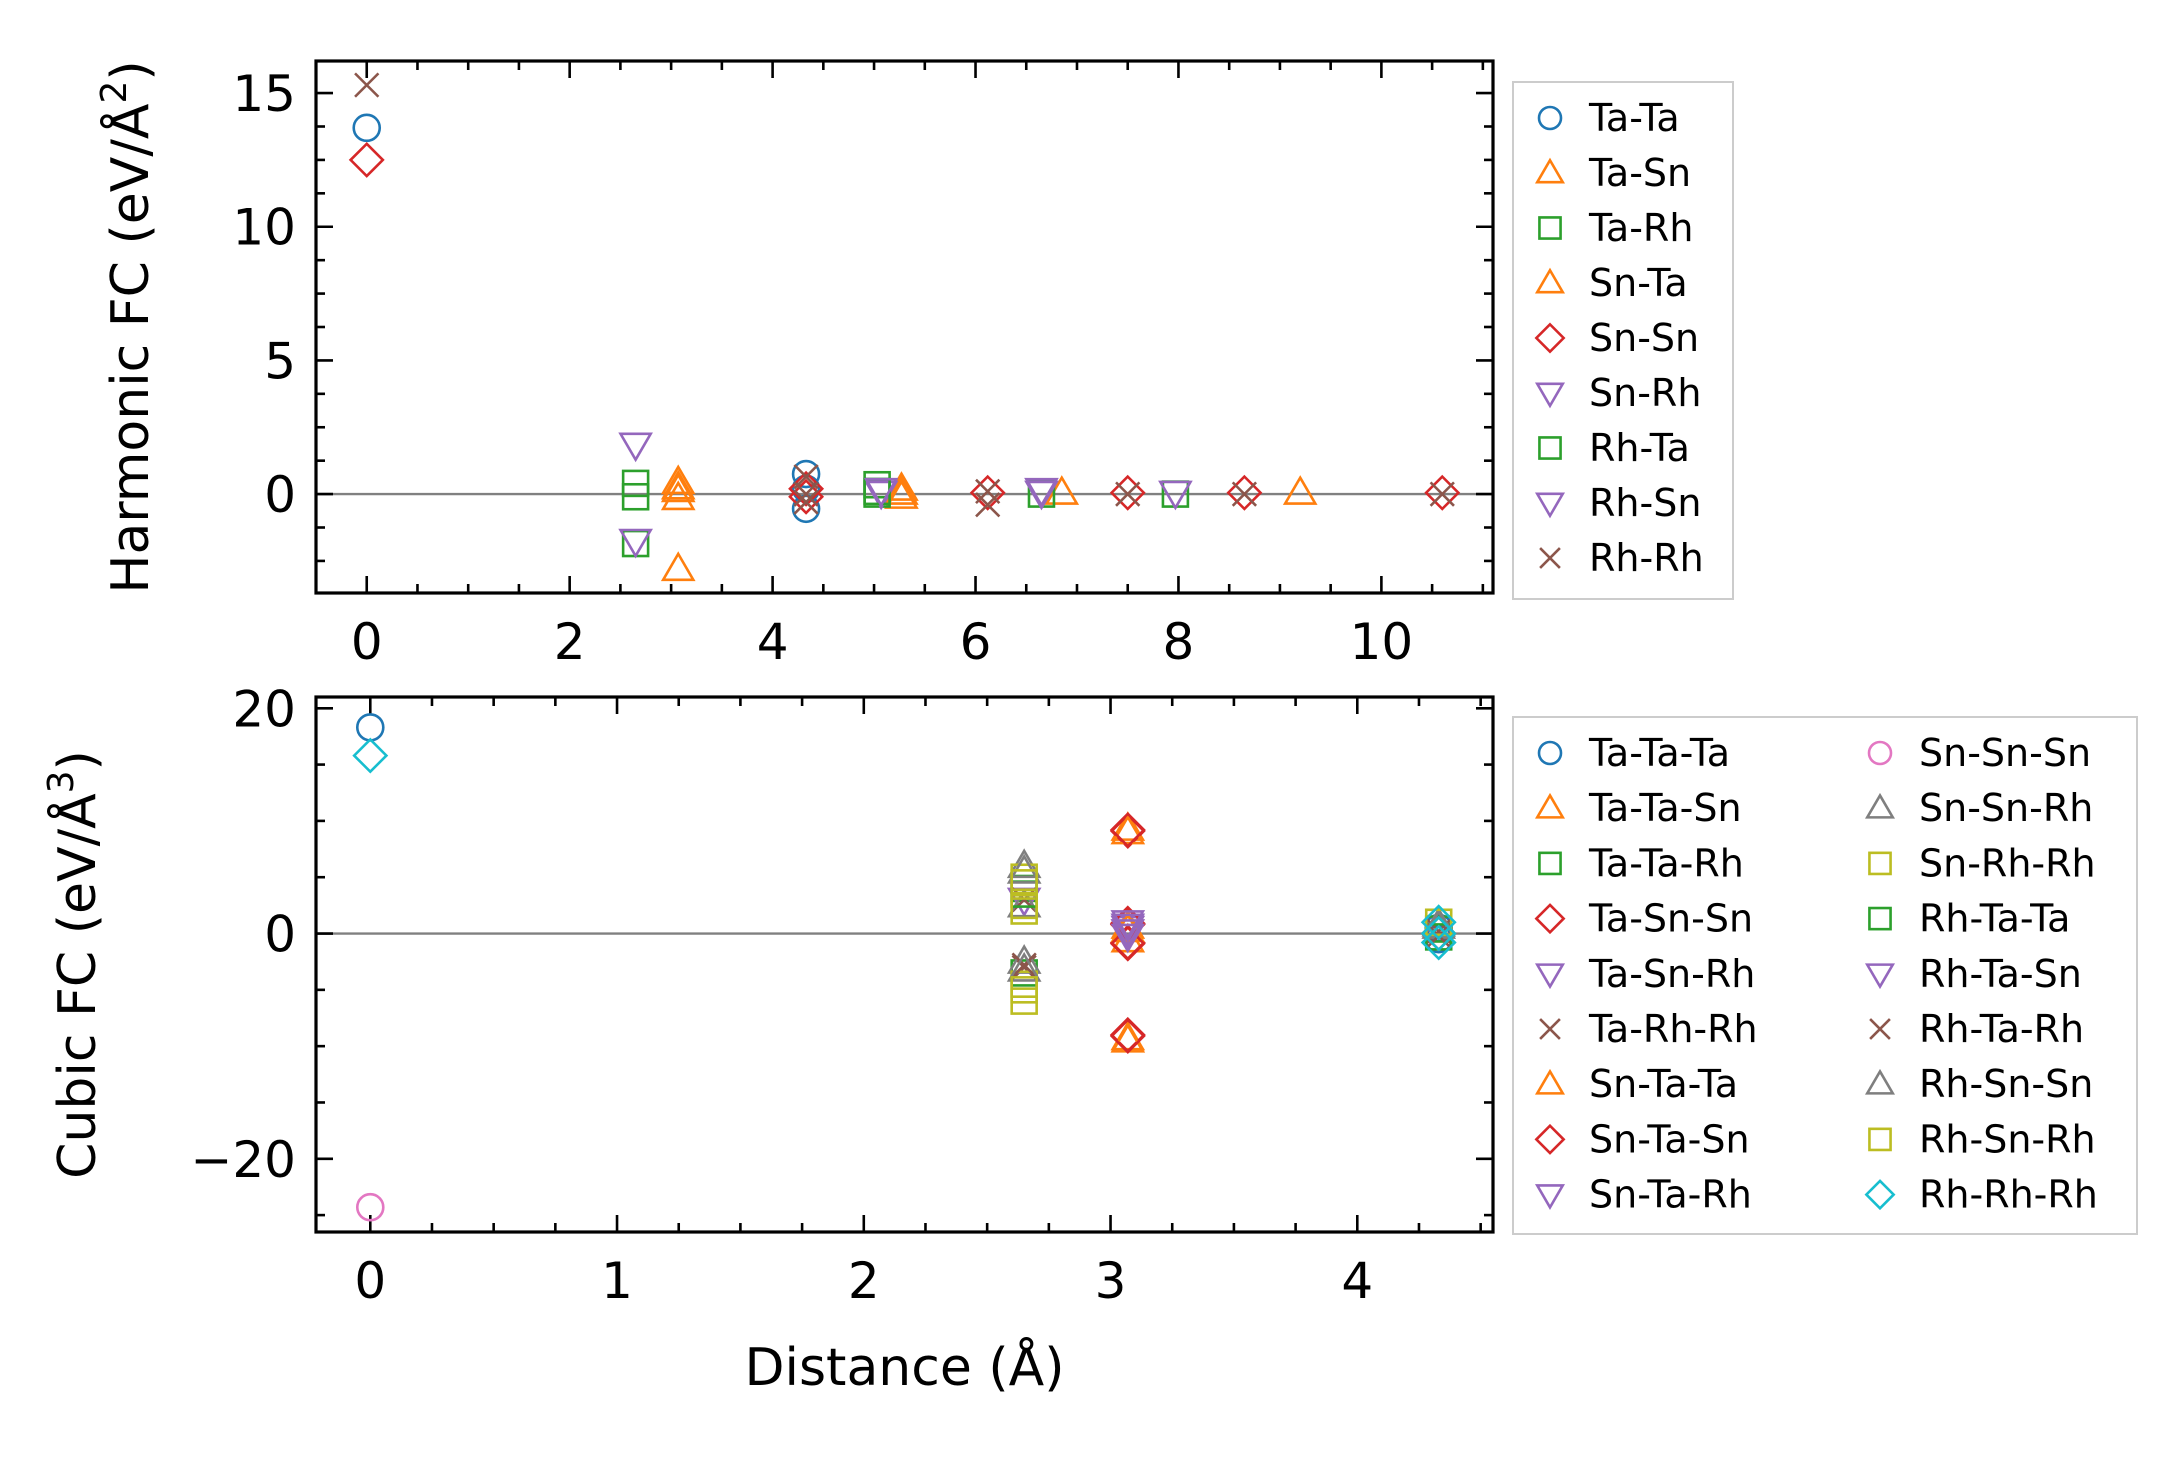 The height and width of the screenshot is (1460, 2169). I want to click on legend-label: Rh-Rh, so click(1646, 558).